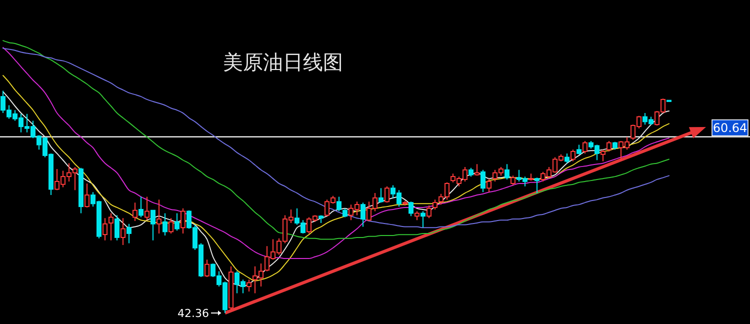  Describe the element at coordinates (193, 313) in the screenshot. I see `annotation: 42.36` at that location.